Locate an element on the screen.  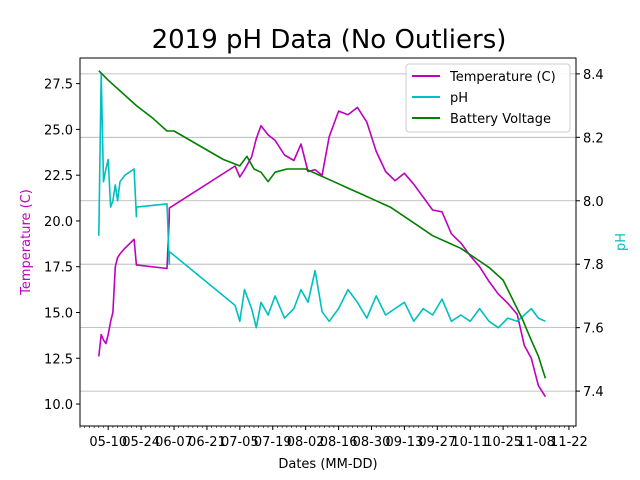
y-axis-left: 10.0 12.5 15.0 17.5 20.0 22.5 25.0 27.5 is located at coordinates (62, 245).